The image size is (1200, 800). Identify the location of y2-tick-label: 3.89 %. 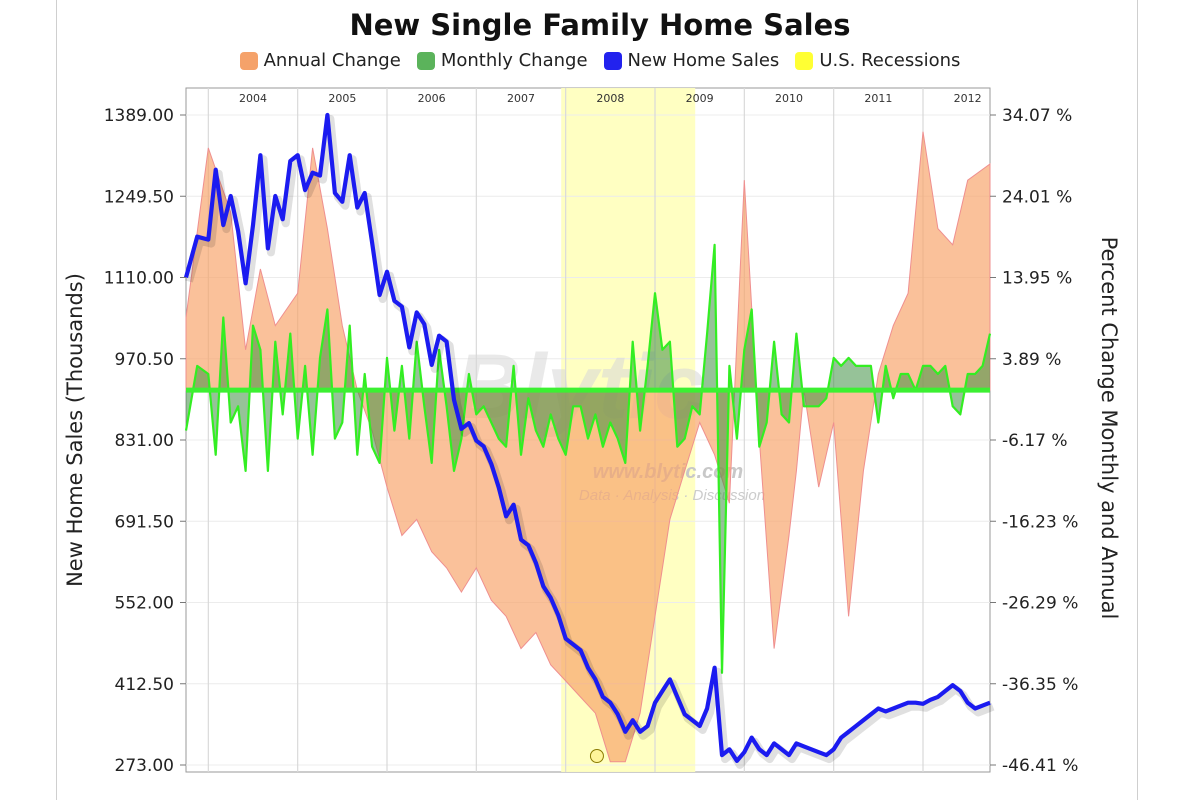
(1031, 360).